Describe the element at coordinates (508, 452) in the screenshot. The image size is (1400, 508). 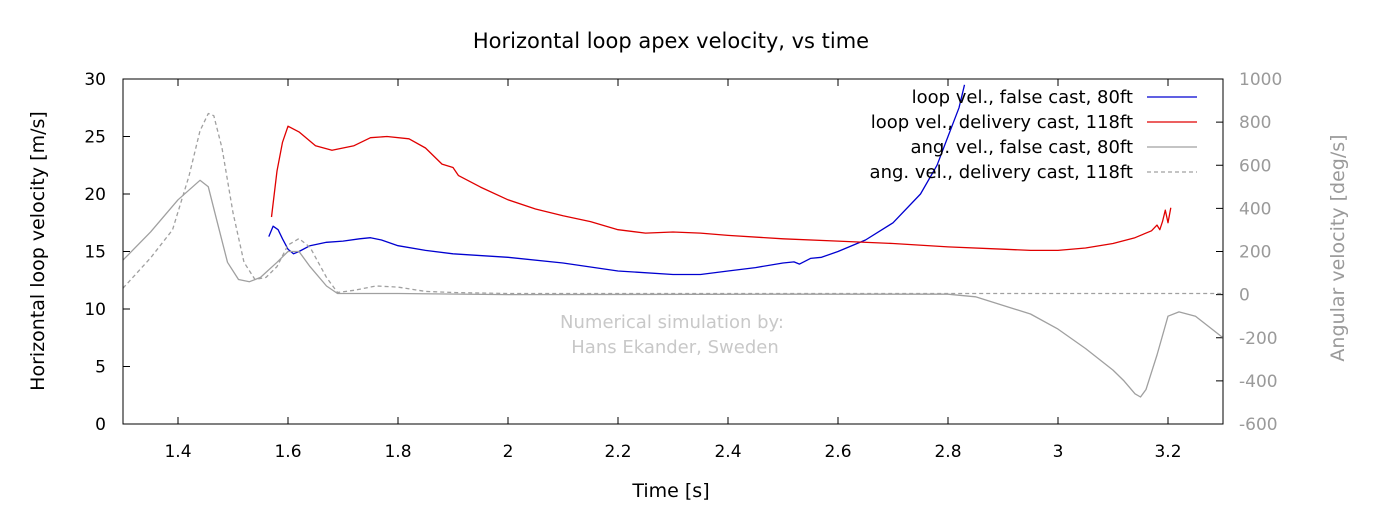
I see `x-tick-label-3: 2` at that location.